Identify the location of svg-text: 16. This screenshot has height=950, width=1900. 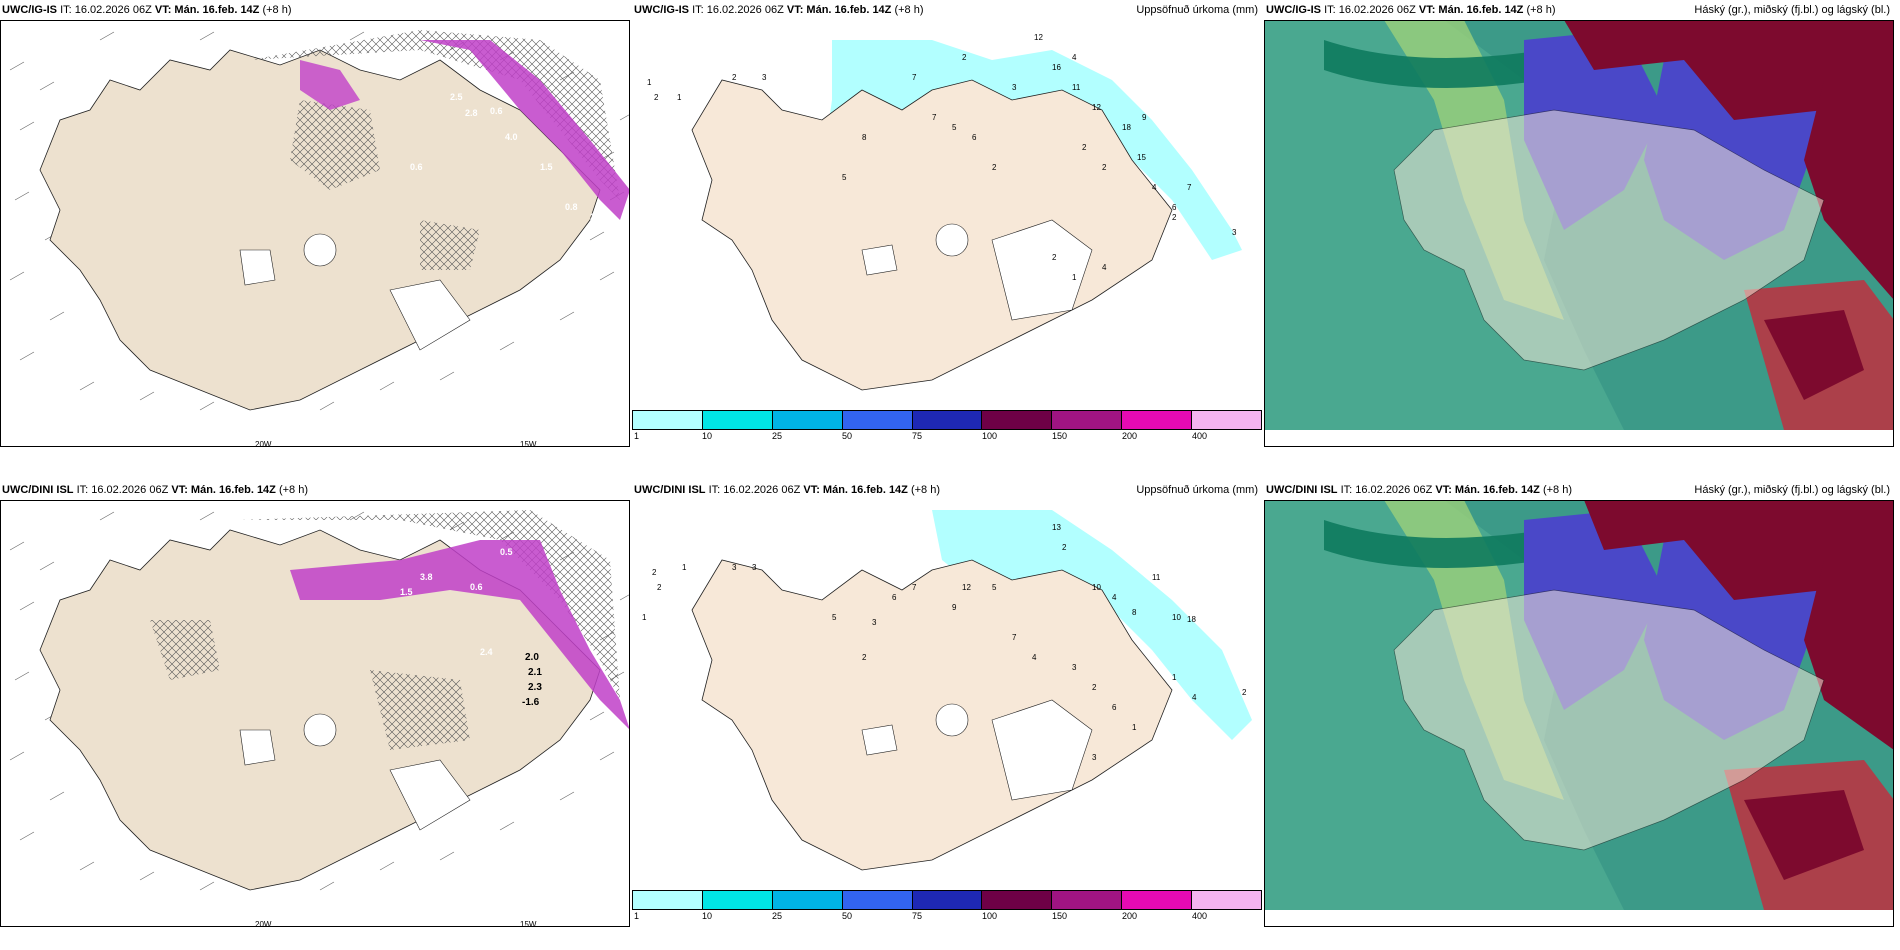
(1056, 67).